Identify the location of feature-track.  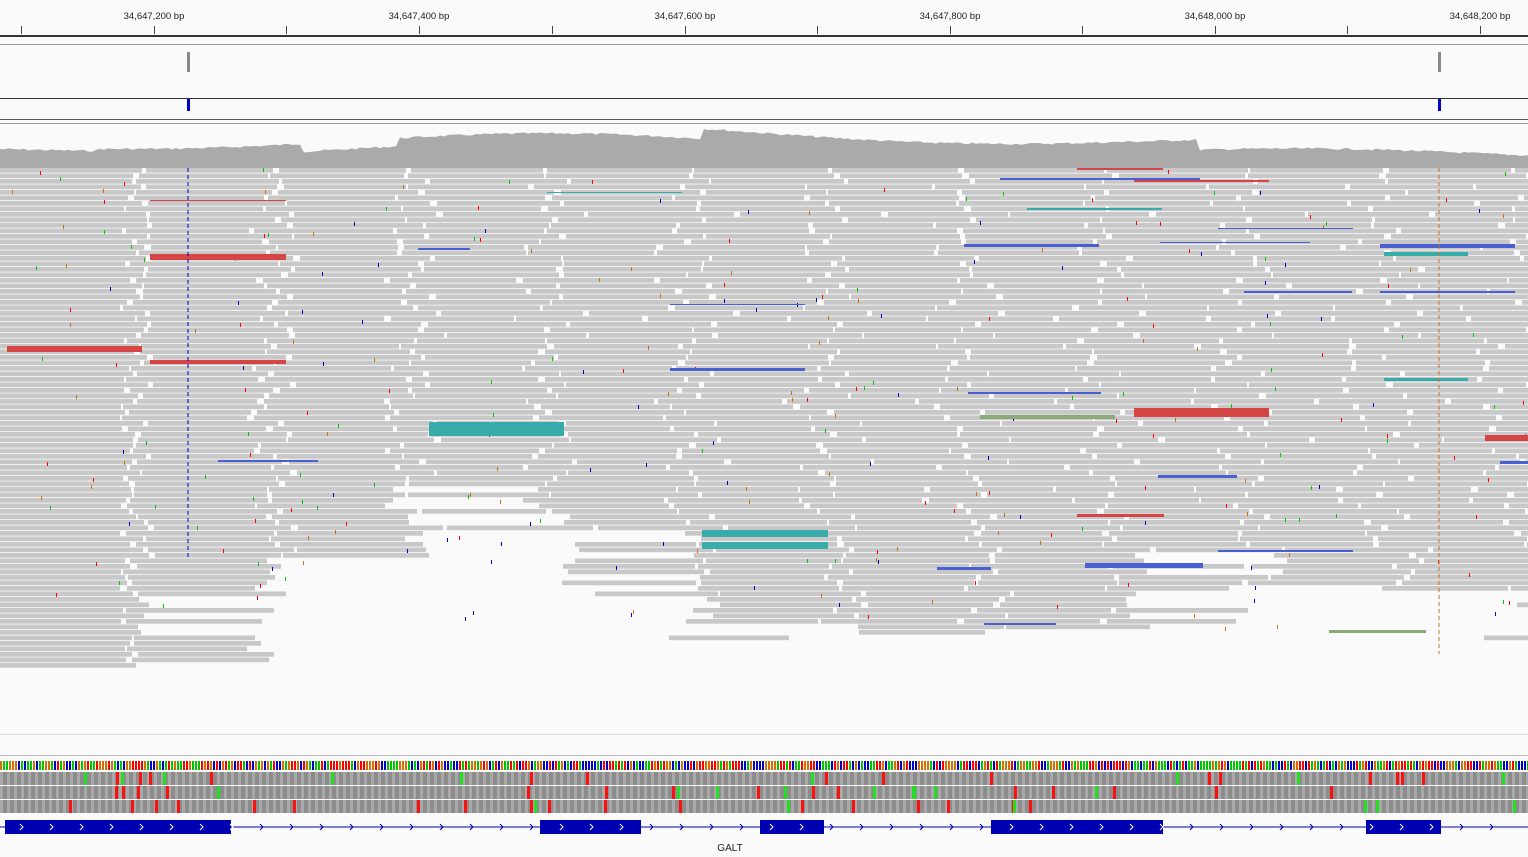
(764, 109).